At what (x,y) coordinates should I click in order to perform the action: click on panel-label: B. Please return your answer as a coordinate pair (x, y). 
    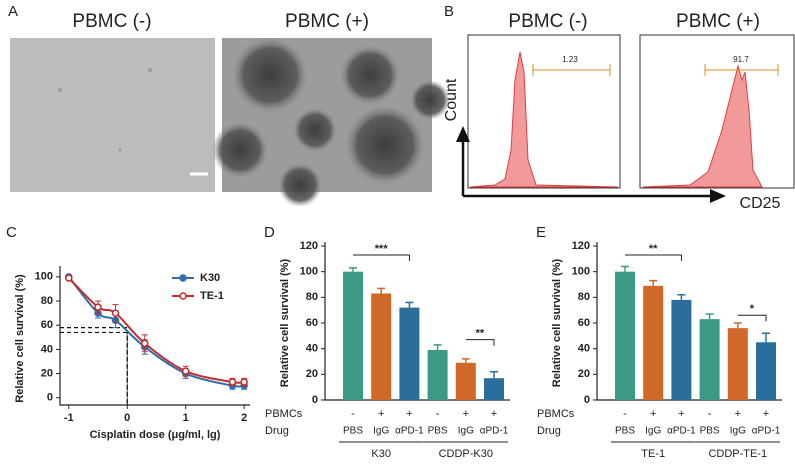
    Looking at the image, I should click on (449, 11).